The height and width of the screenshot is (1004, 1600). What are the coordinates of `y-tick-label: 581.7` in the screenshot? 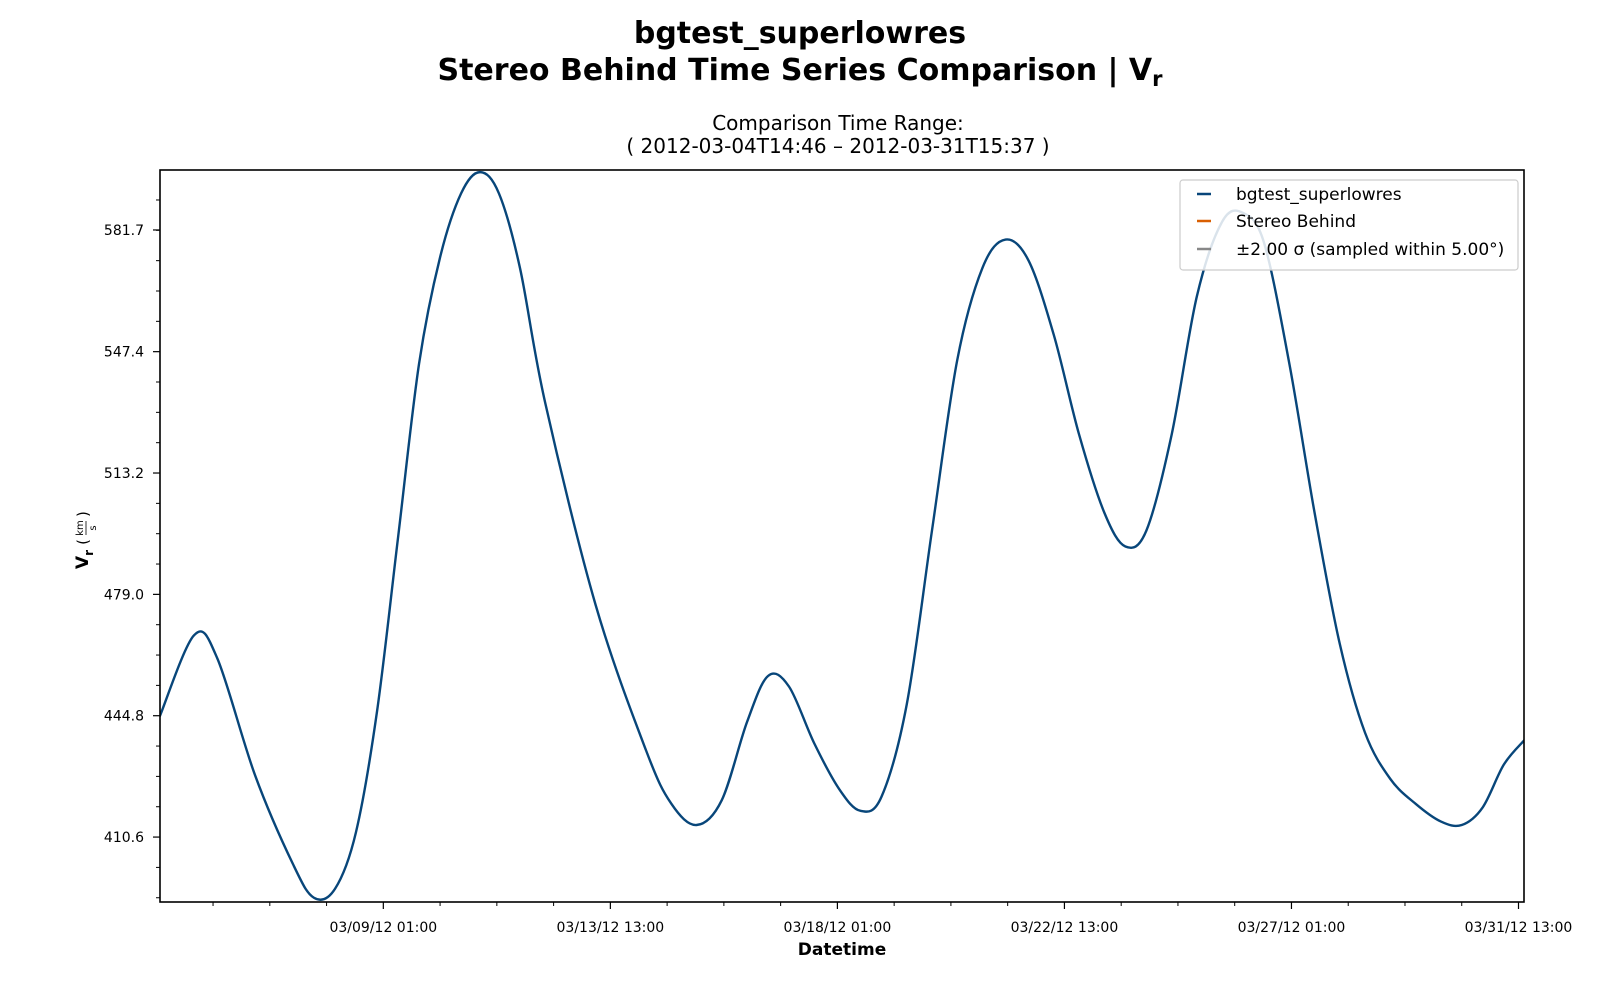 It's located at (124, 231).